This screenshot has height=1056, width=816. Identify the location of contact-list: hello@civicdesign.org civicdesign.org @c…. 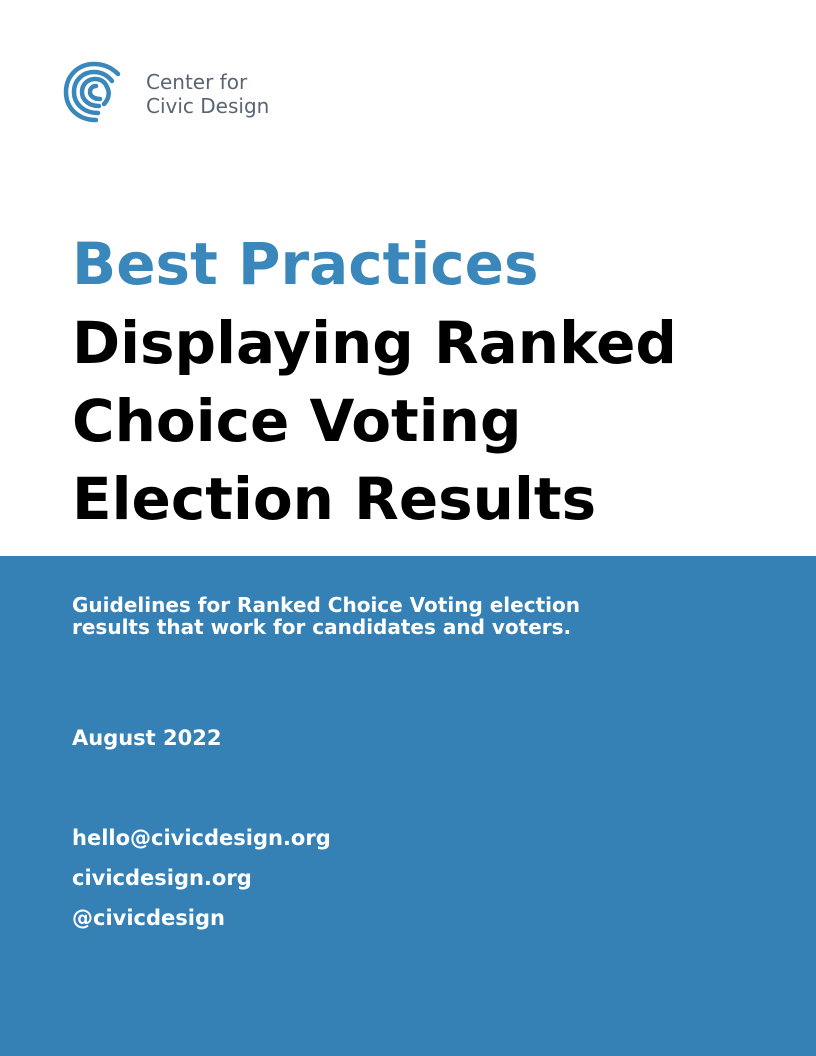
(201, 878).